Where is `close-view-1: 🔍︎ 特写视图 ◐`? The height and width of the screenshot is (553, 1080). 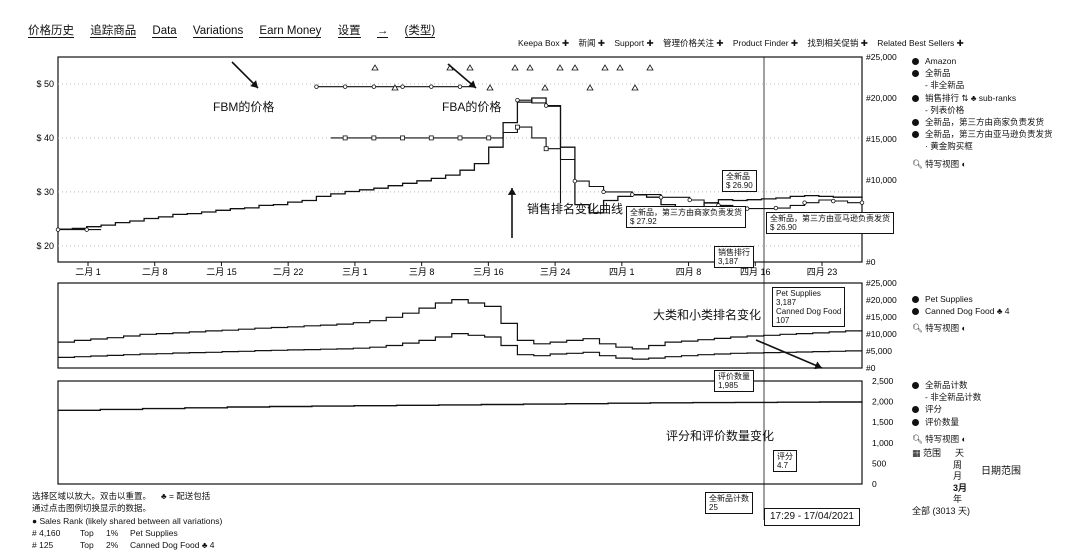 close-view-1: 🔍︎ 特写视图 ◐ is located at coordinates (939, 163).